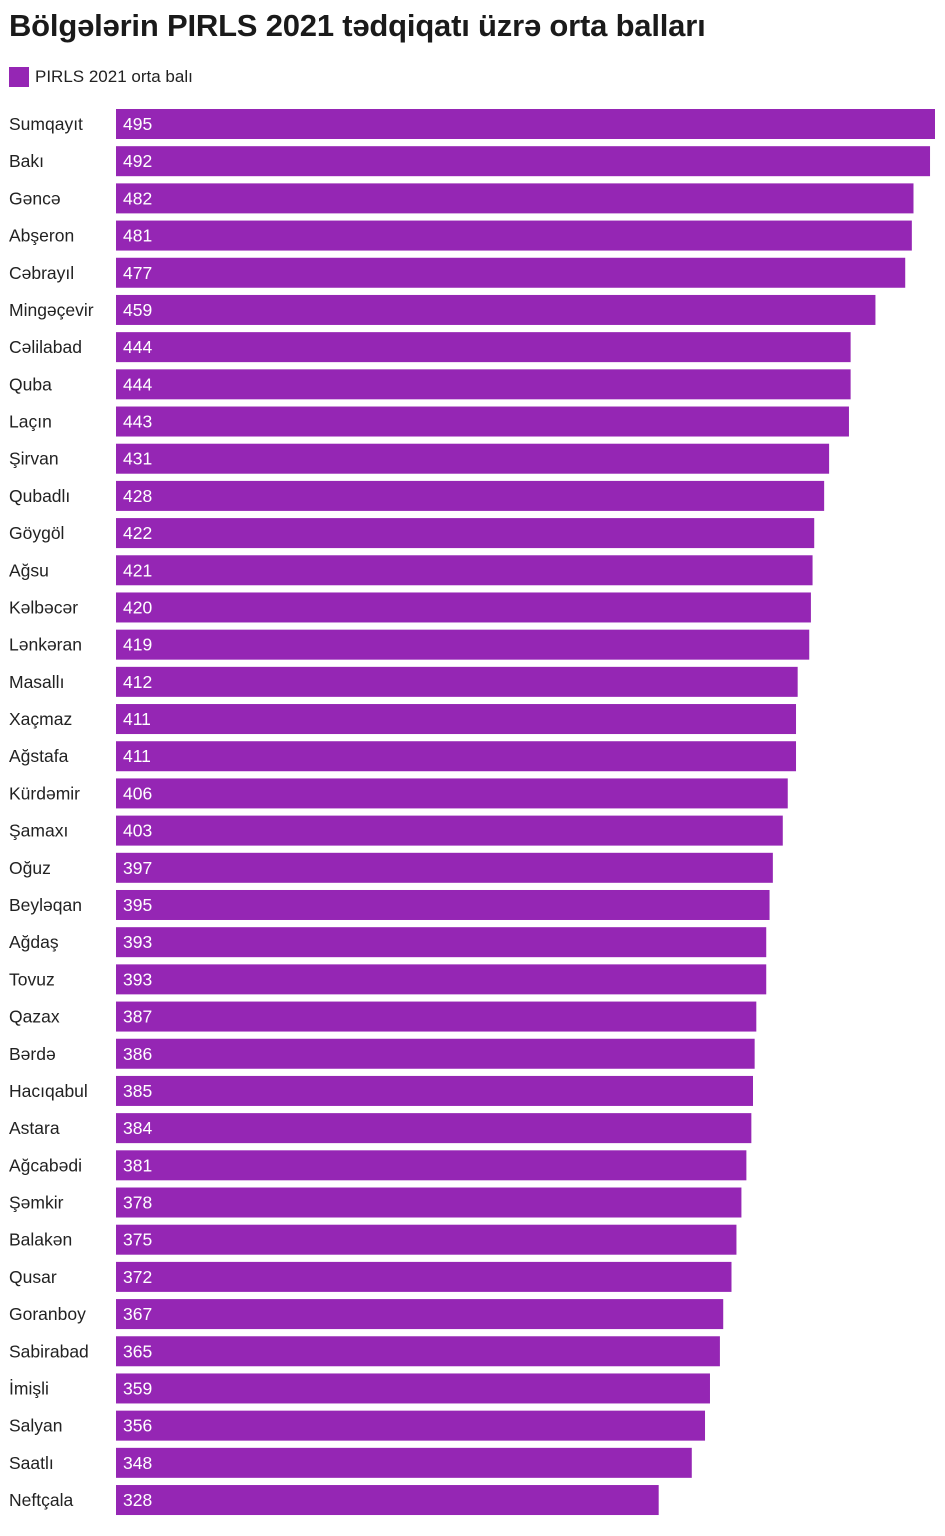 This screenshot has width=945, height=1536. Describe the element at coordinates (41, 236) in the screenshot. I see `category-label: Abşeron` at that location.